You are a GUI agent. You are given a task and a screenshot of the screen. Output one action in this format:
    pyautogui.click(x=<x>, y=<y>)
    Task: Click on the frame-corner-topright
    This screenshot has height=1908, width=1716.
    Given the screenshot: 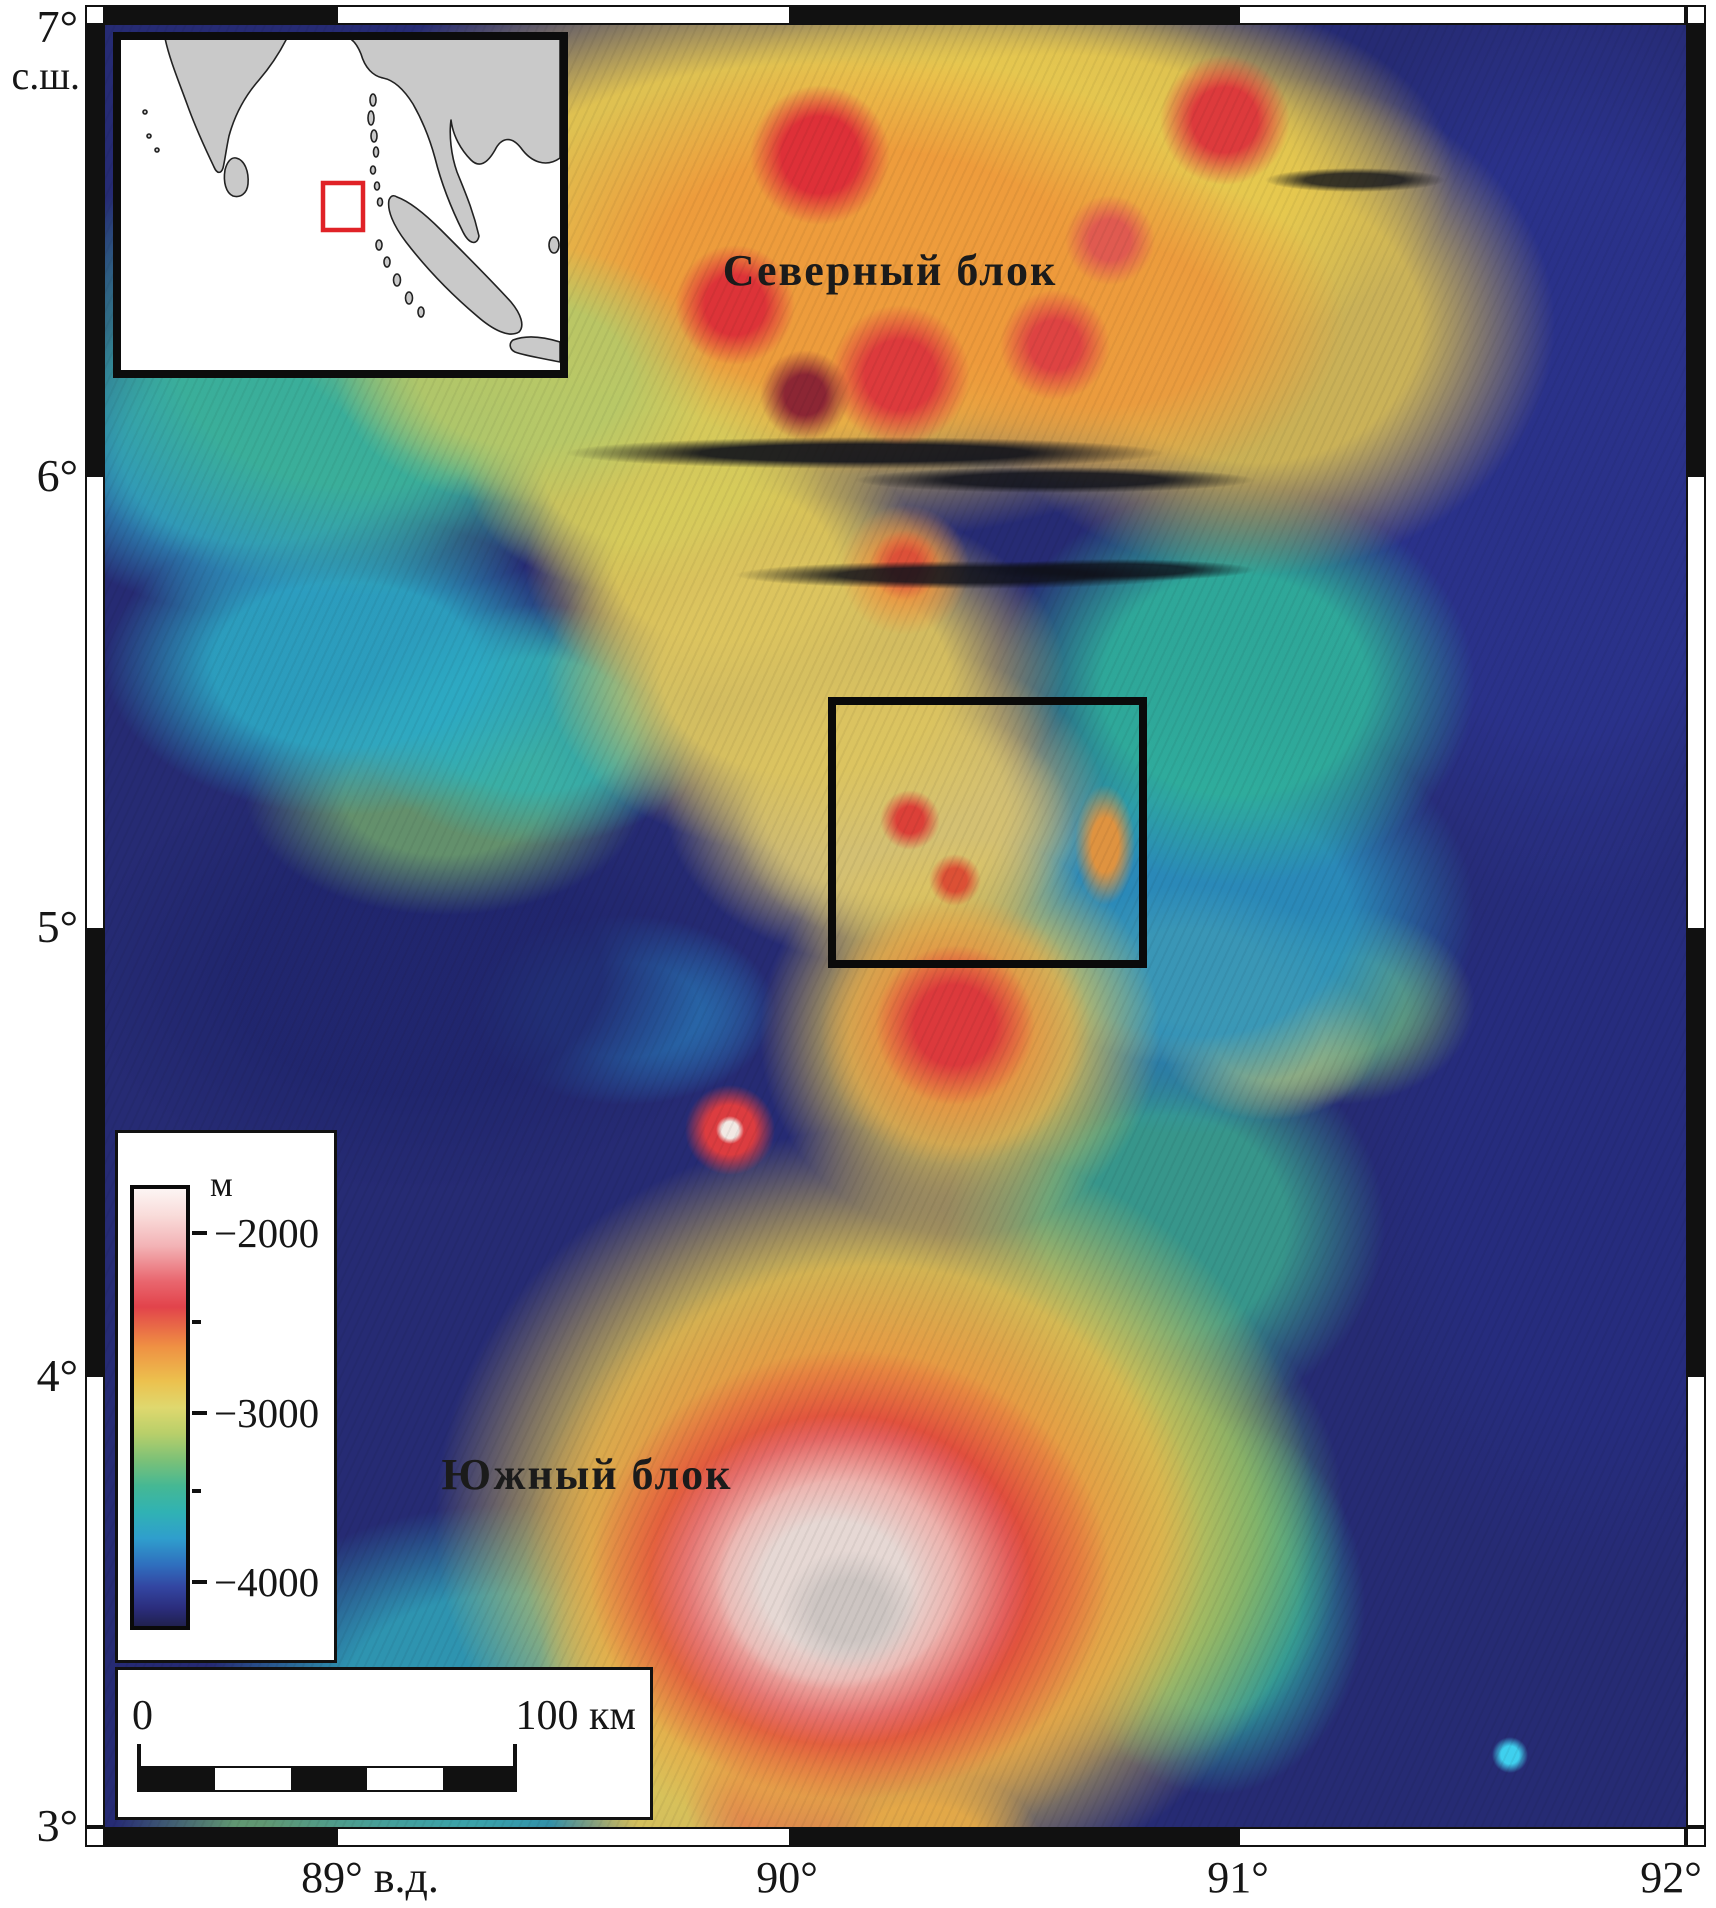 What is the action you would take?
    pyautogui.click(x=1696, y=15)
    